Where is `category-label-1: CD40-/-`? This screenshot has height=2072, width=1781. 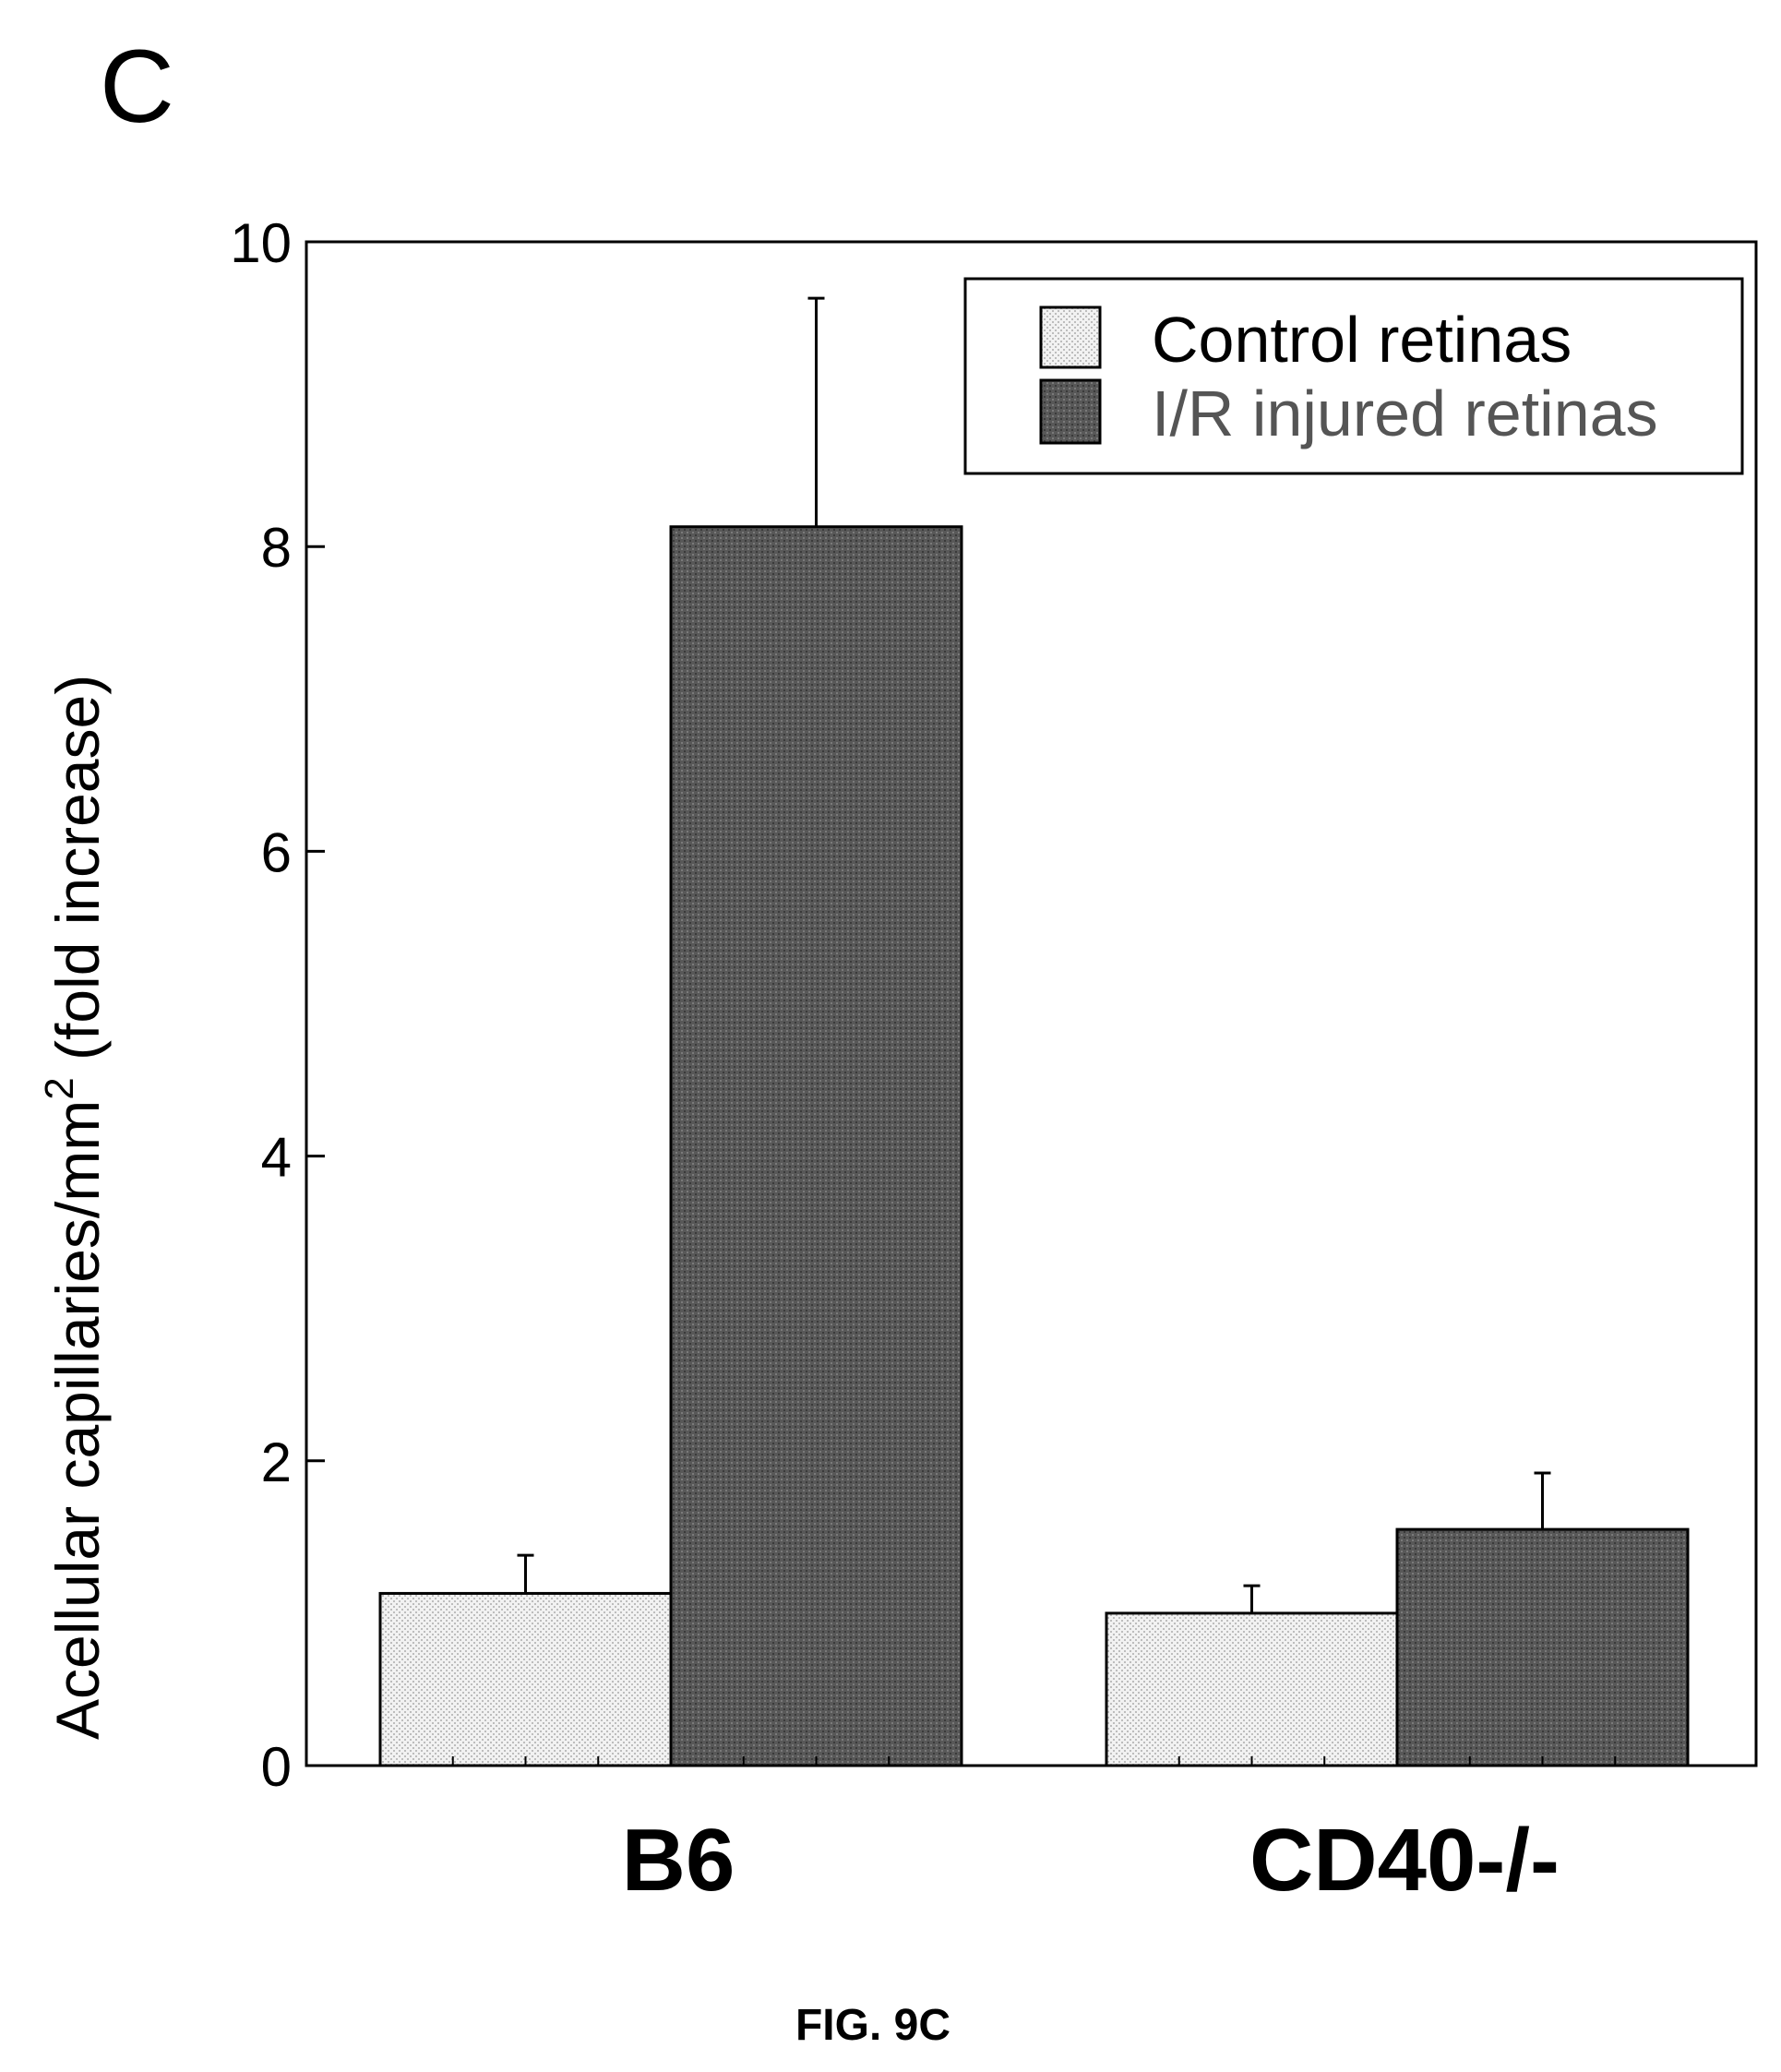
category-label-1: CD40-/- is located at coordinates (1404, 1860).